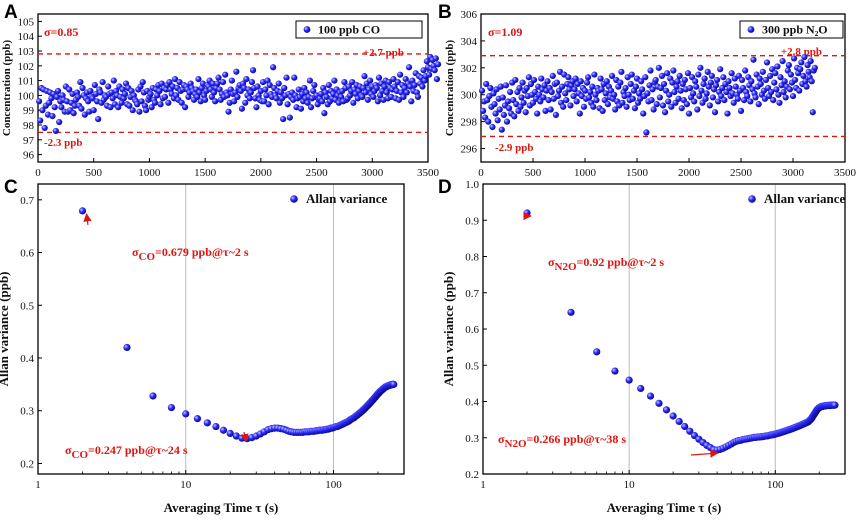  What do you see at coordinates (795, 30) in the screenshot?
I see `legend-label: 300 ppb N₂O` at bounding box center [795, 30].